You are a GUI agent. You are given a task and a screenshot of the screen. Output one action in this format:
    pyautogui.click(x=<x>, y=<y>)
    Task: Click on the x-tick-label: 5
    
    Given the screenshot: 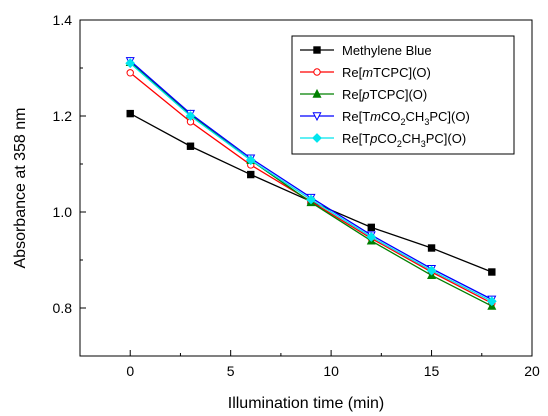 What is the action you would take?
    pyautogui.click(x=231, y=371)
    